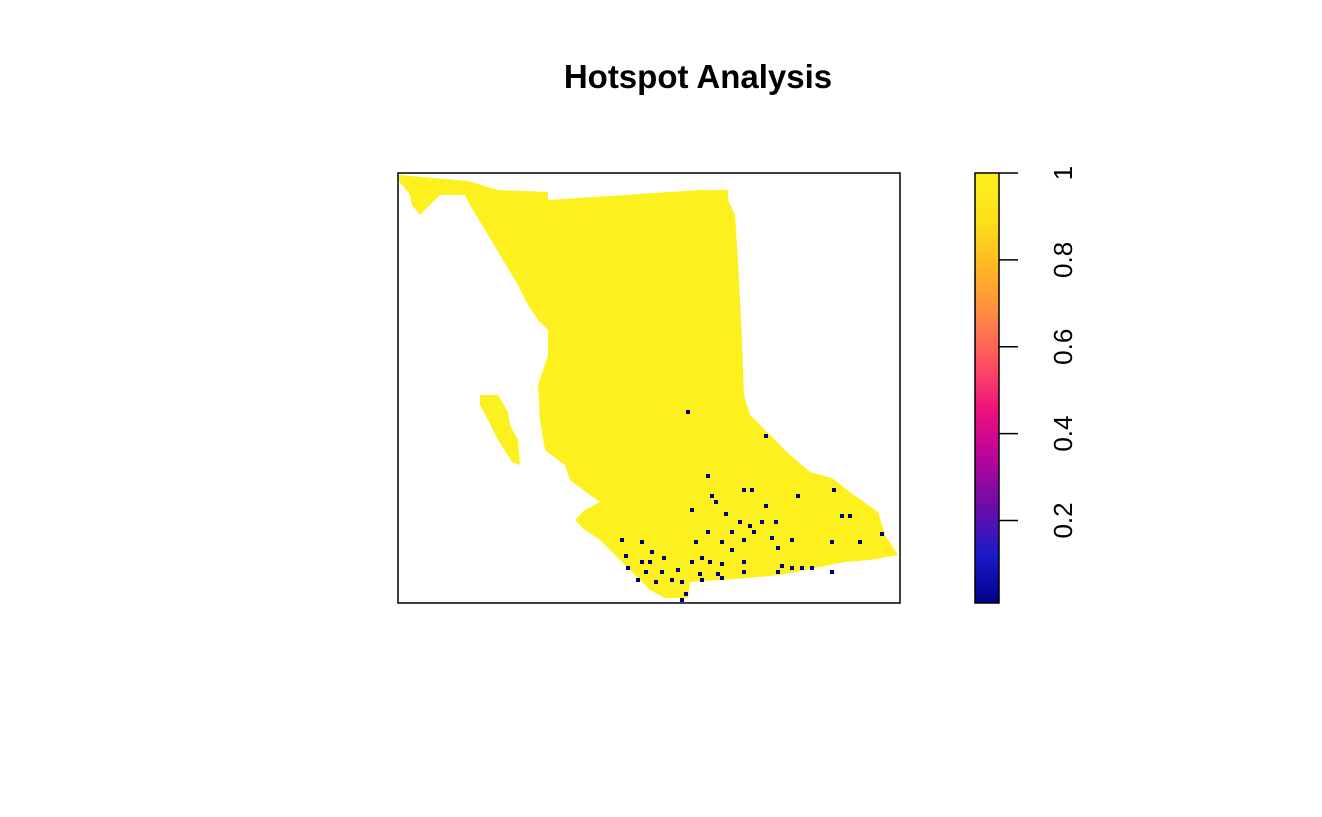  What do you see at coordinates (752, 506) in the screenshot?
I see `hotspot-cells` at bounding box center [752, 506].